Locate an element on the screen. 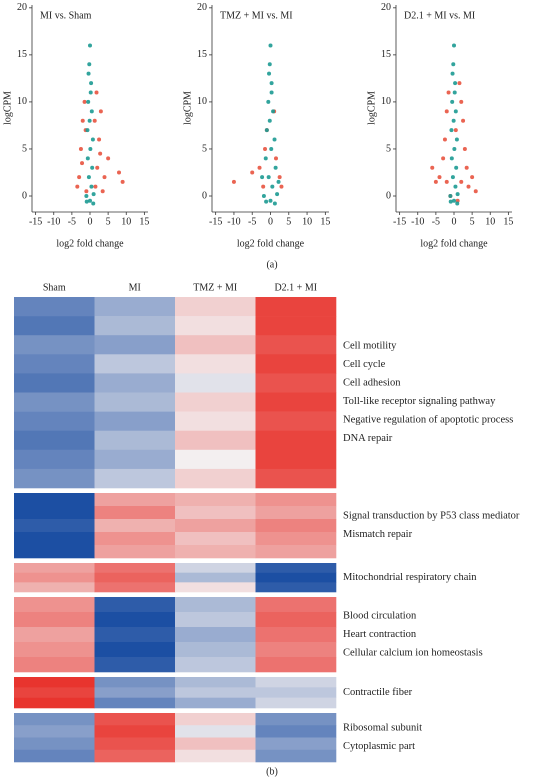  x-tick-label: -5 is located at coordinates (252, 221).